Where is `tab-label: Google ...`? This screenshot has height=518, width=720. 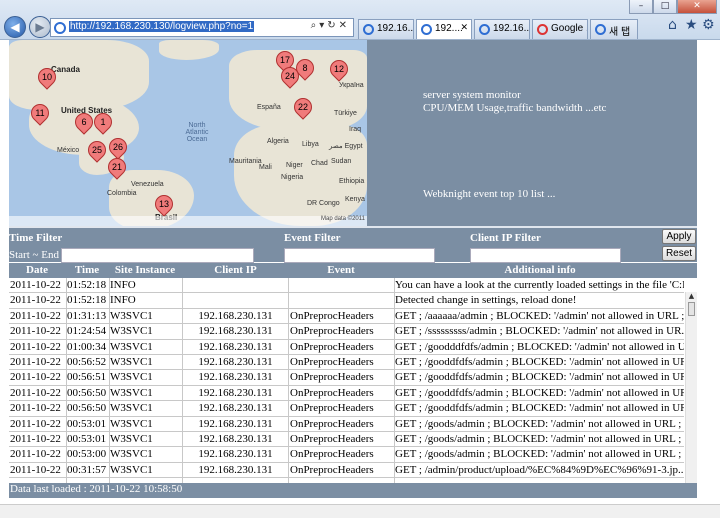
tab-label: Google ... is located at coordinates (569, 28).